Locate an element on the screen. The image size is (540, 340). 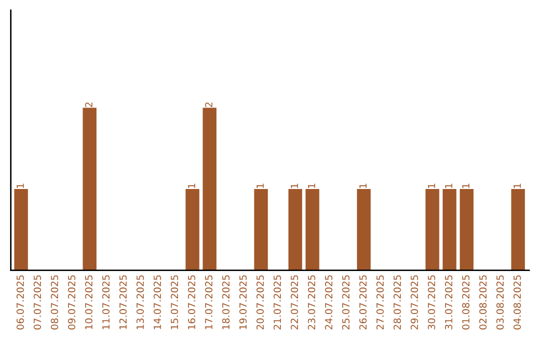
x-tick-label: 04.08.2025 is located at coordinates (517, 302).